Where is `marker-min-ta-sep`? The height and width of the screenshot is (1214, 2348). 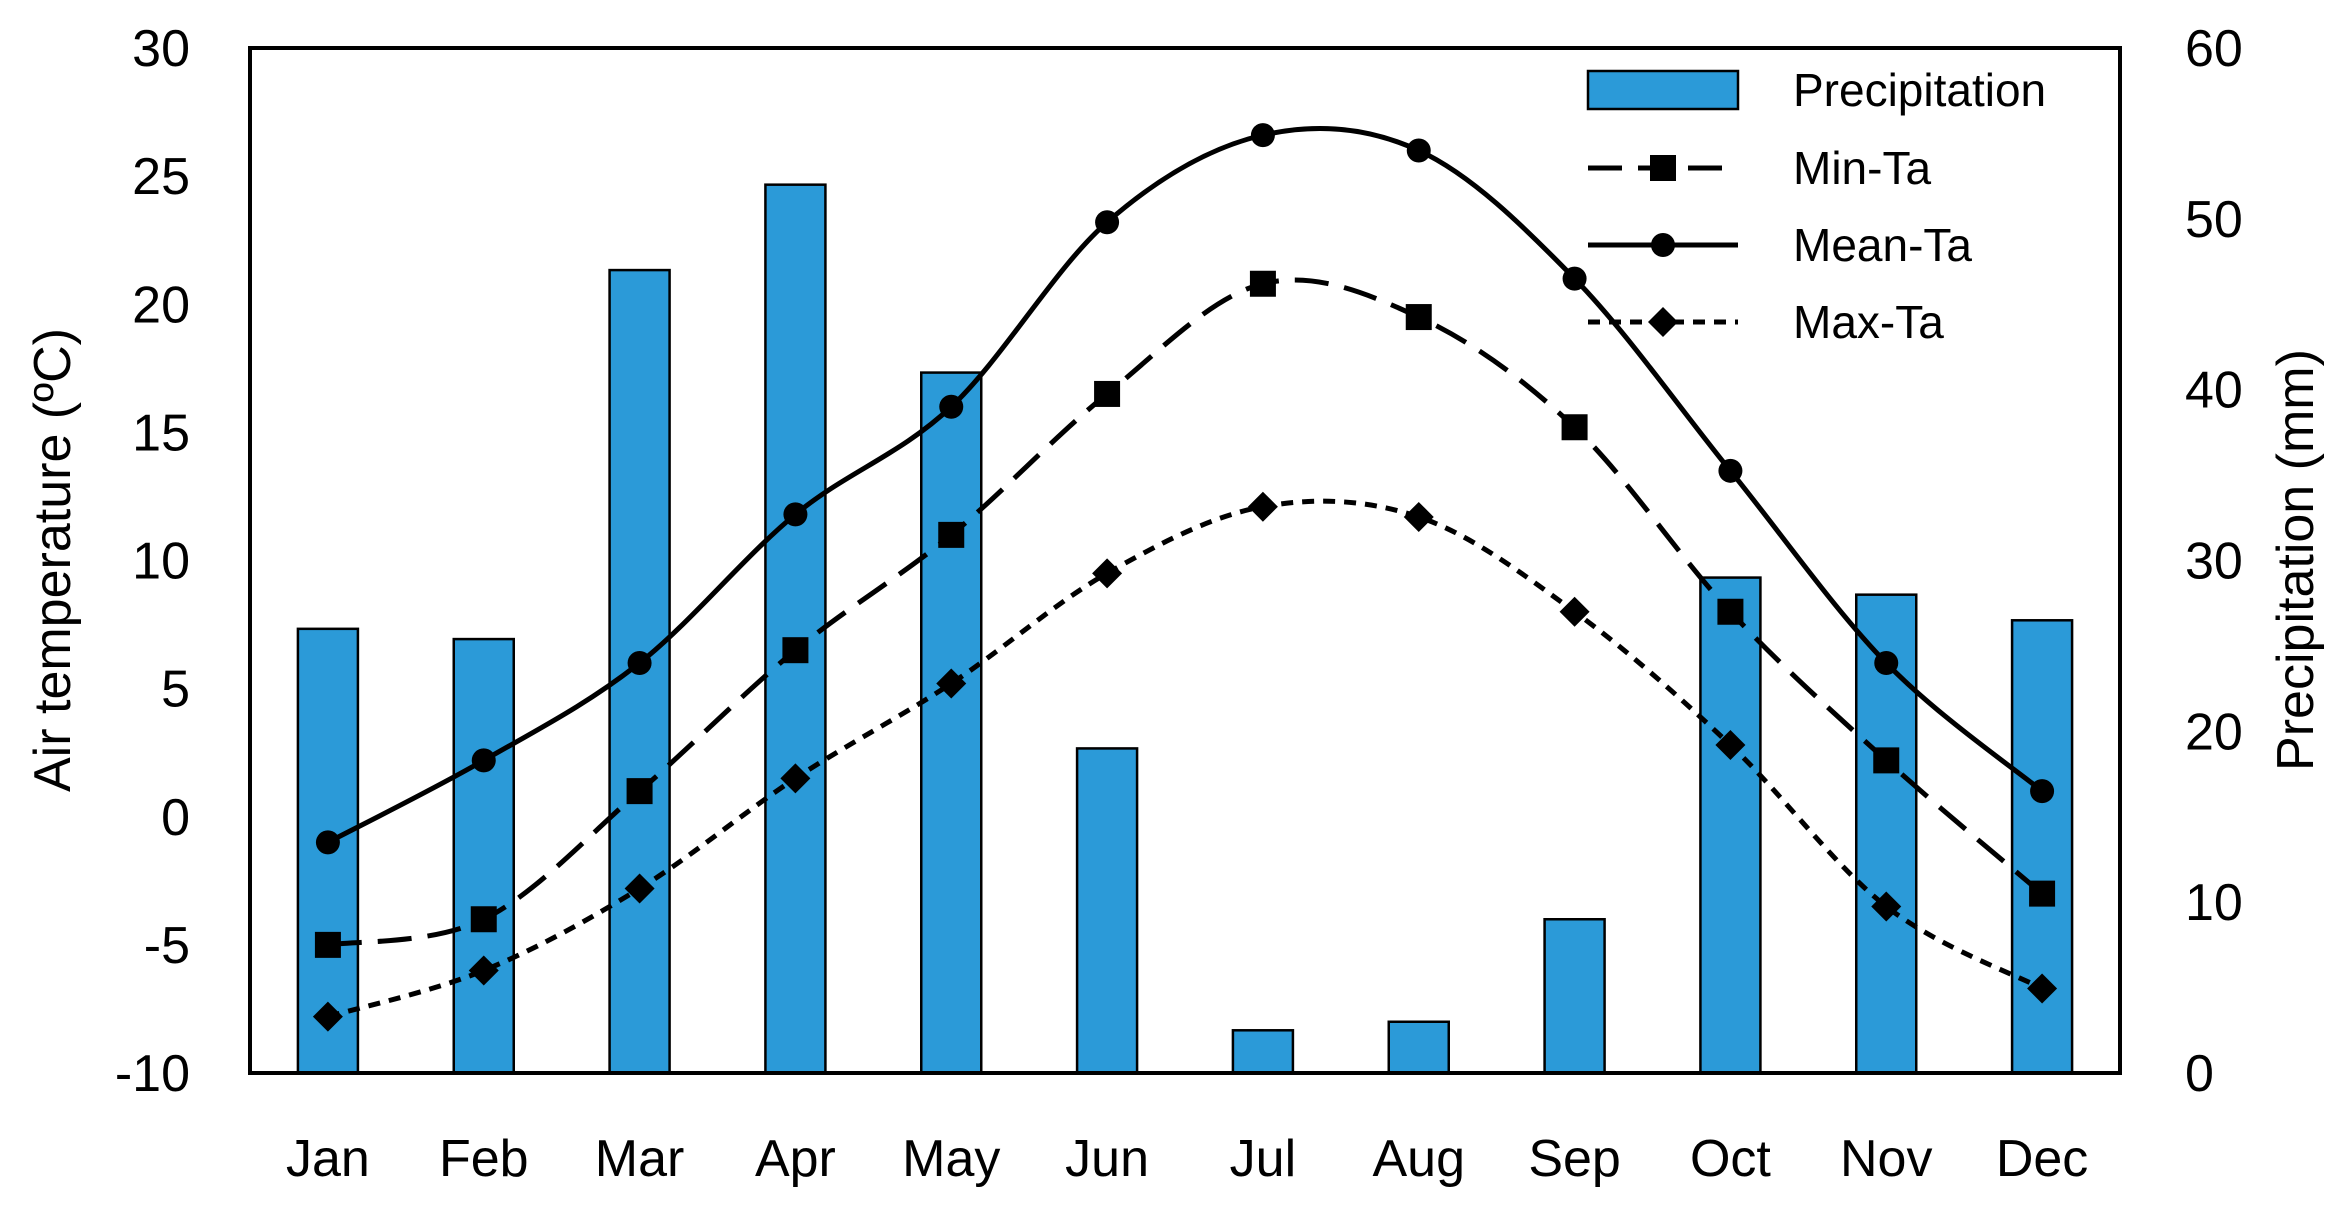 marker-min-ta-sep is located at coordinates (1574, 427).